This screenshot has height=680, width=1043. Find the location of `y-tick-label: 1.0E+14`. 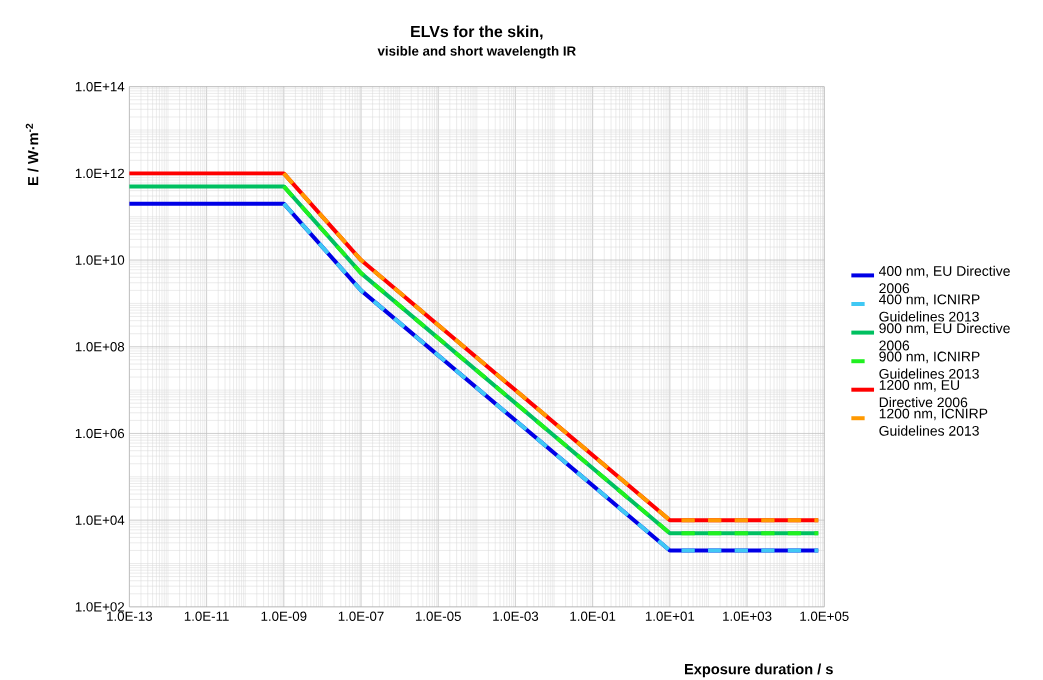

y-tick-label: 1.0E+14 is located at coordinates (100, 86).